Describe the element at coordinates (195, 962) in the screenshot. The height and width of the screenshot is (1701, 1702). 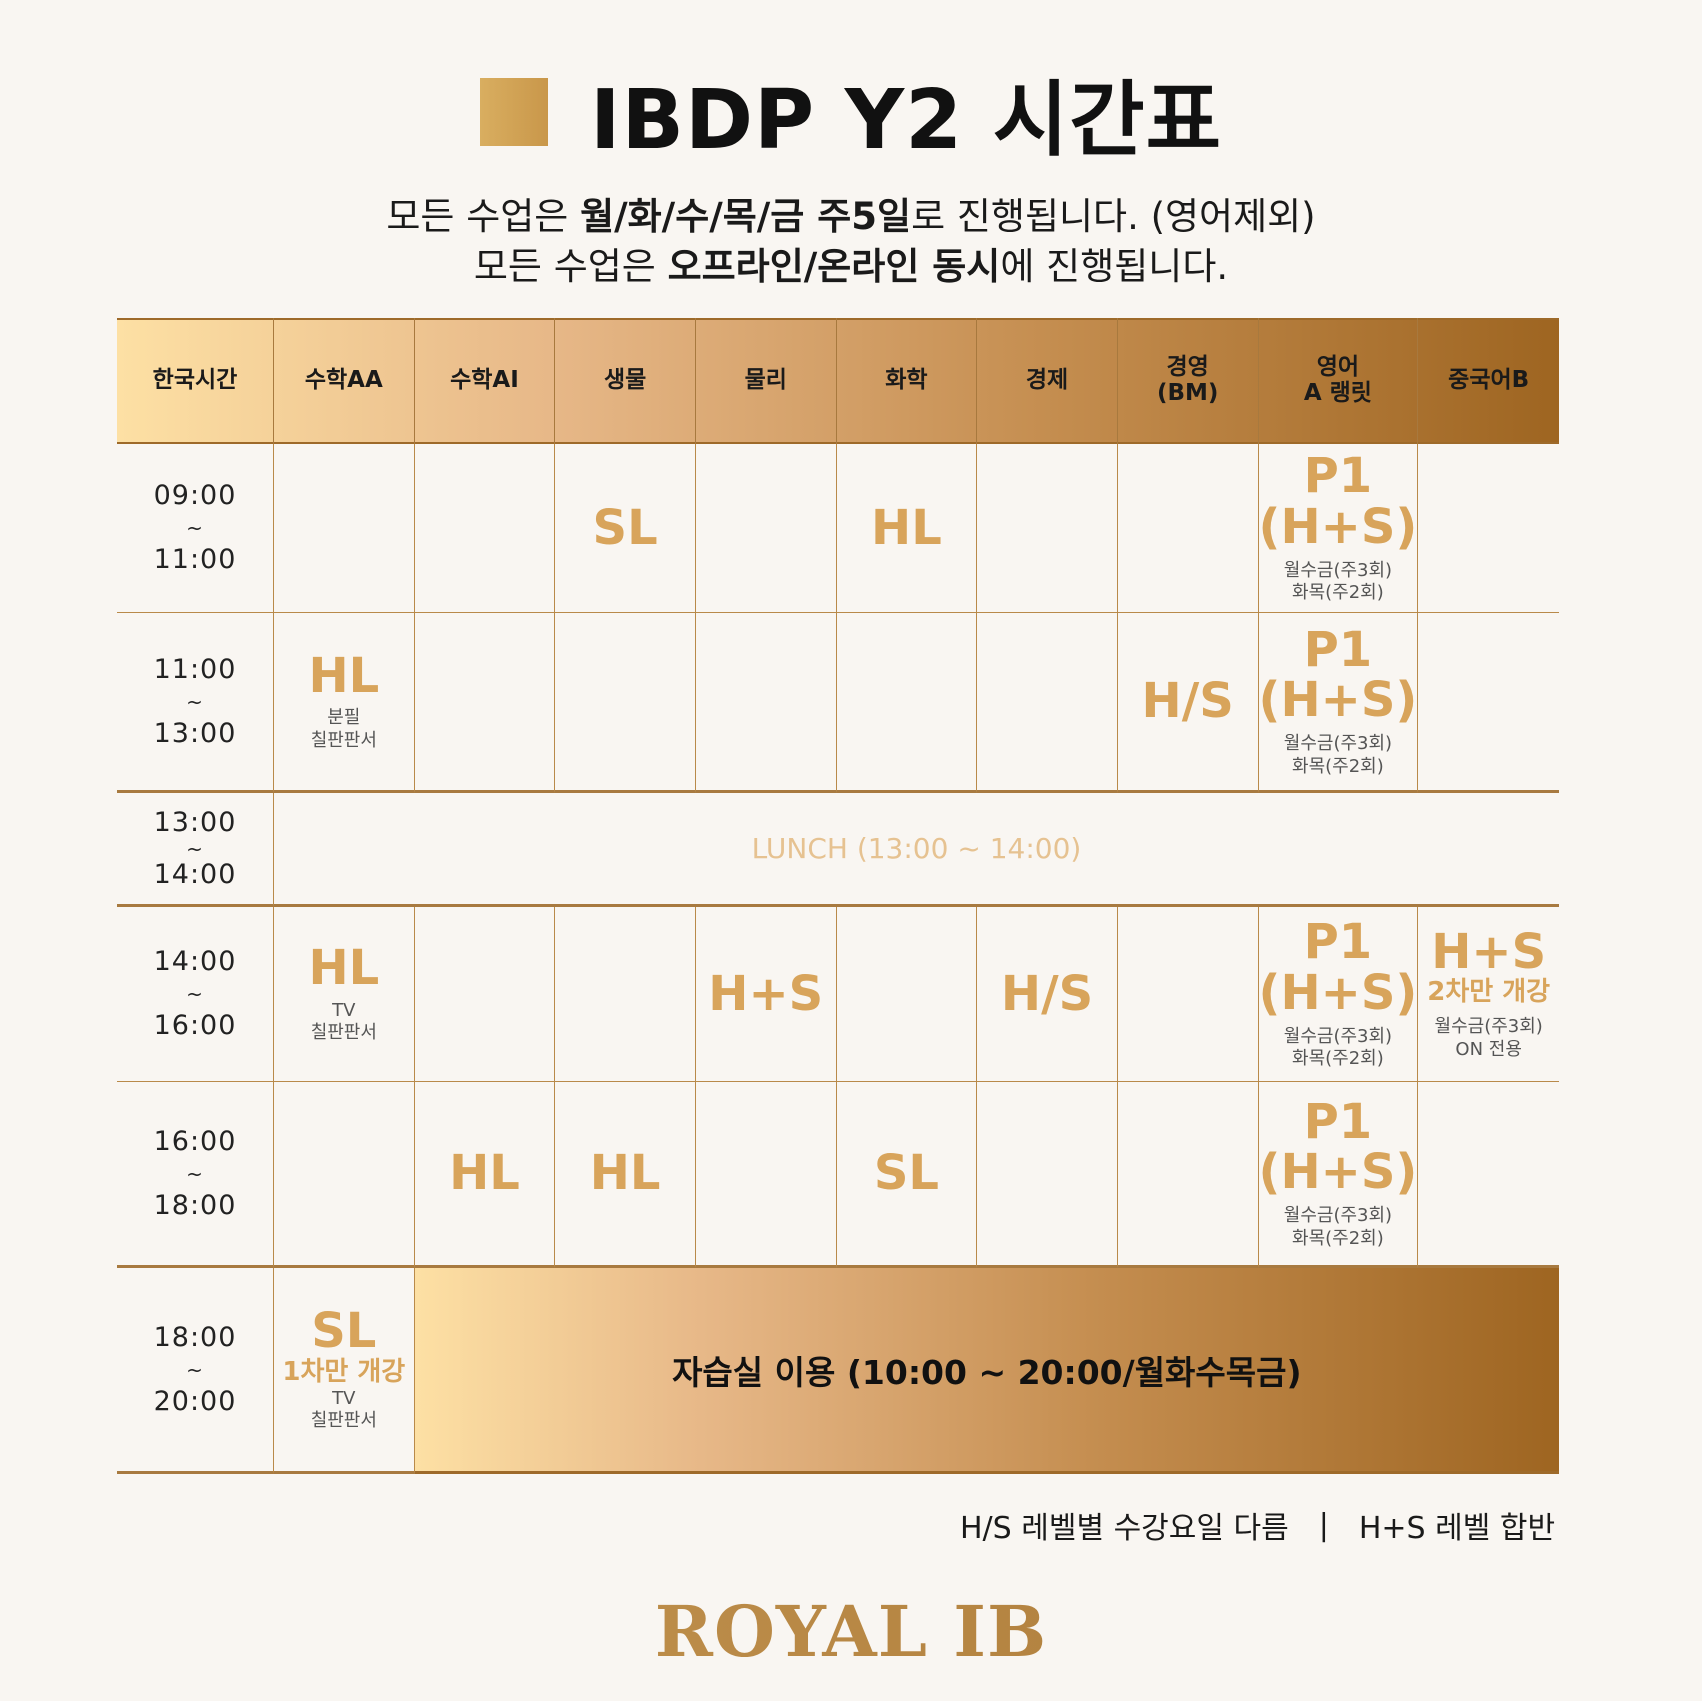
I see `time-start: 14:00` at that location.